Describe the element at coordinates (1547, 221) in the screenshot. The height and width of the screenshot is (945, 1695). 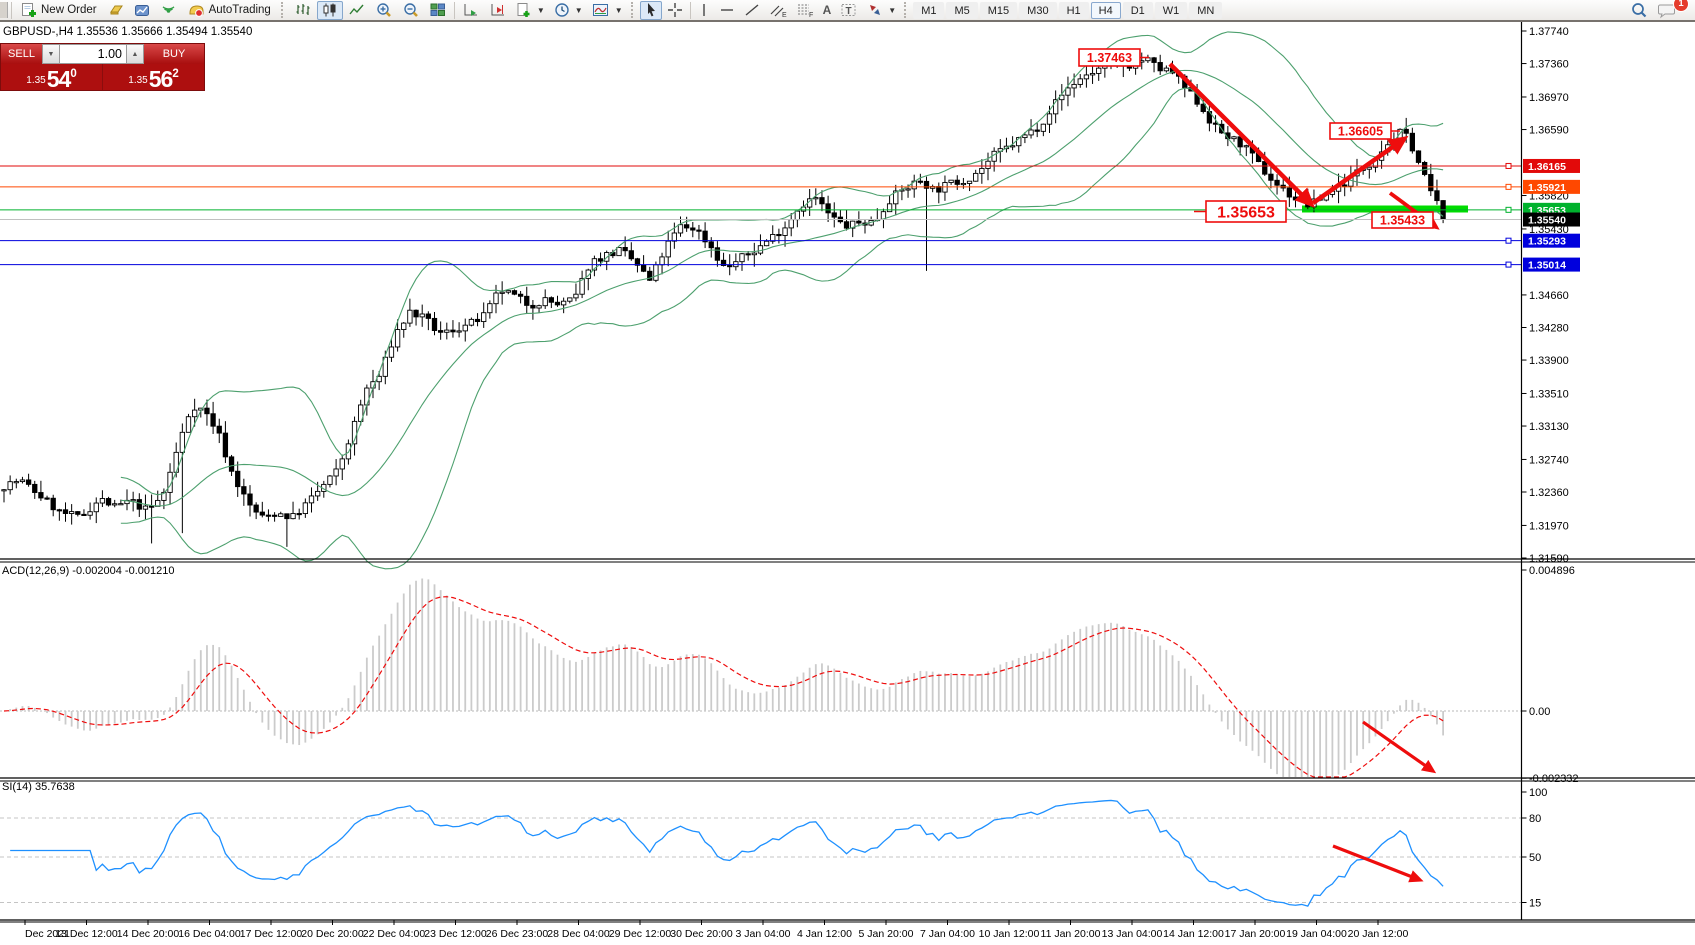
I see `svg-text: 1.35540` at that location.